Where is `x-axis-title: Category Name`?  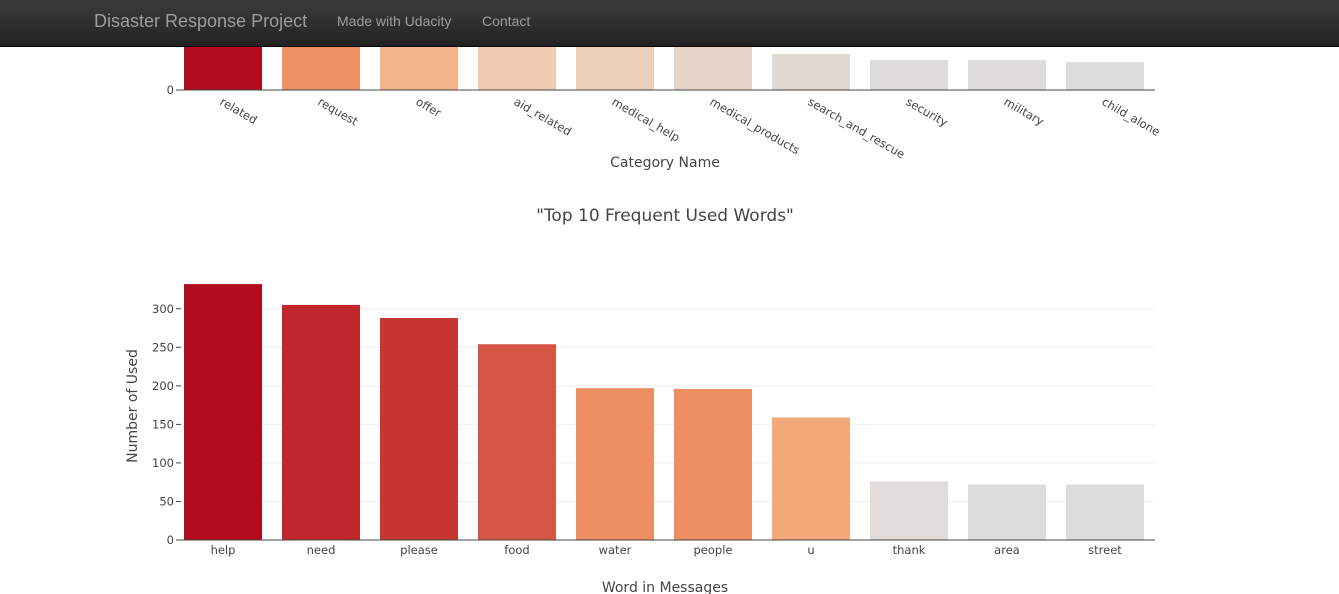 x-axis-title: Category Name is located at coordinates (665, 163).